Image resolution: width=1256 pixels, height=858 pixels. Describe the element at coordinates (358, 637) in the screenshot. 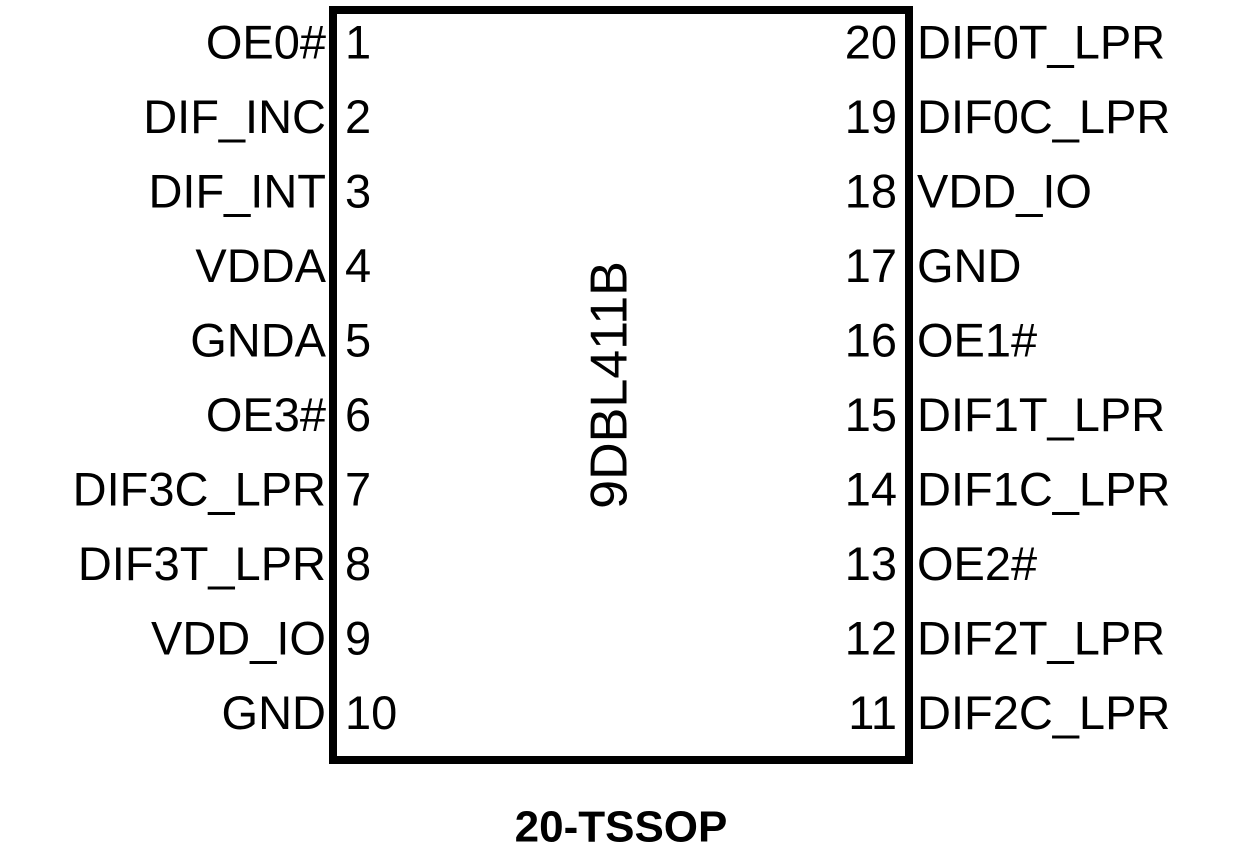

I see `pin-number: 9` at that location.